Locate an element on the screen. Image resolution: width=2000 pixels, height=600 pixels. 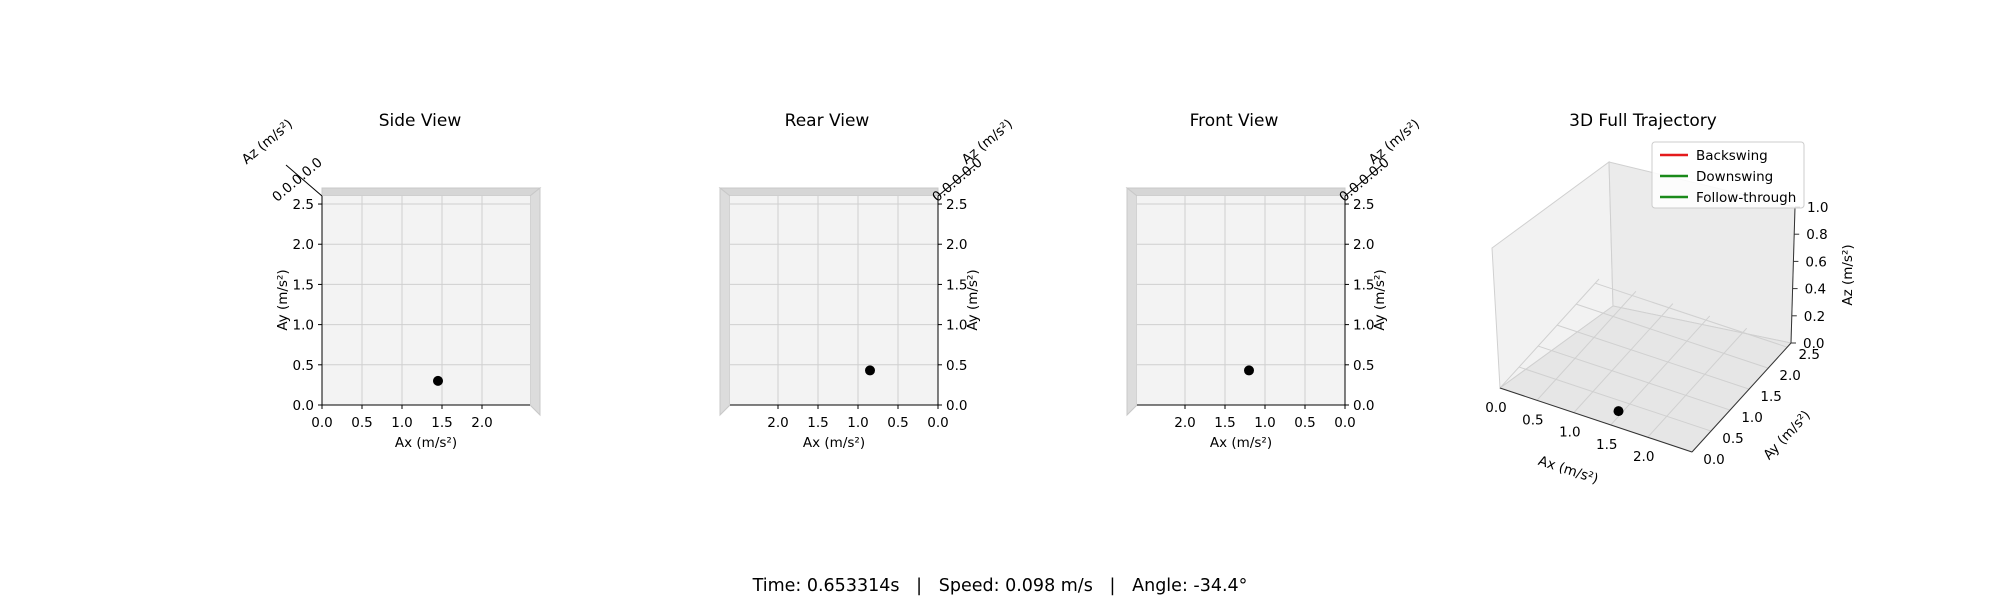
side-view-y-tick-label: 1.0 is located at coordinates (303, 326).